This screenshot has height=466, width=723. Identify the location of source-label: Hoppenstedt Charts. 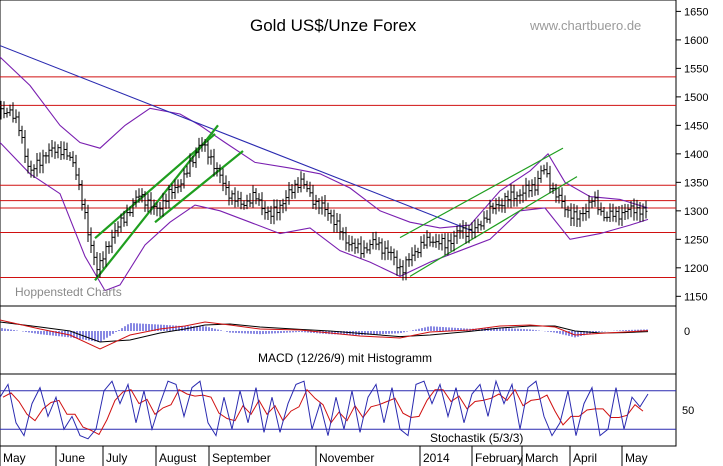
(68, 292).